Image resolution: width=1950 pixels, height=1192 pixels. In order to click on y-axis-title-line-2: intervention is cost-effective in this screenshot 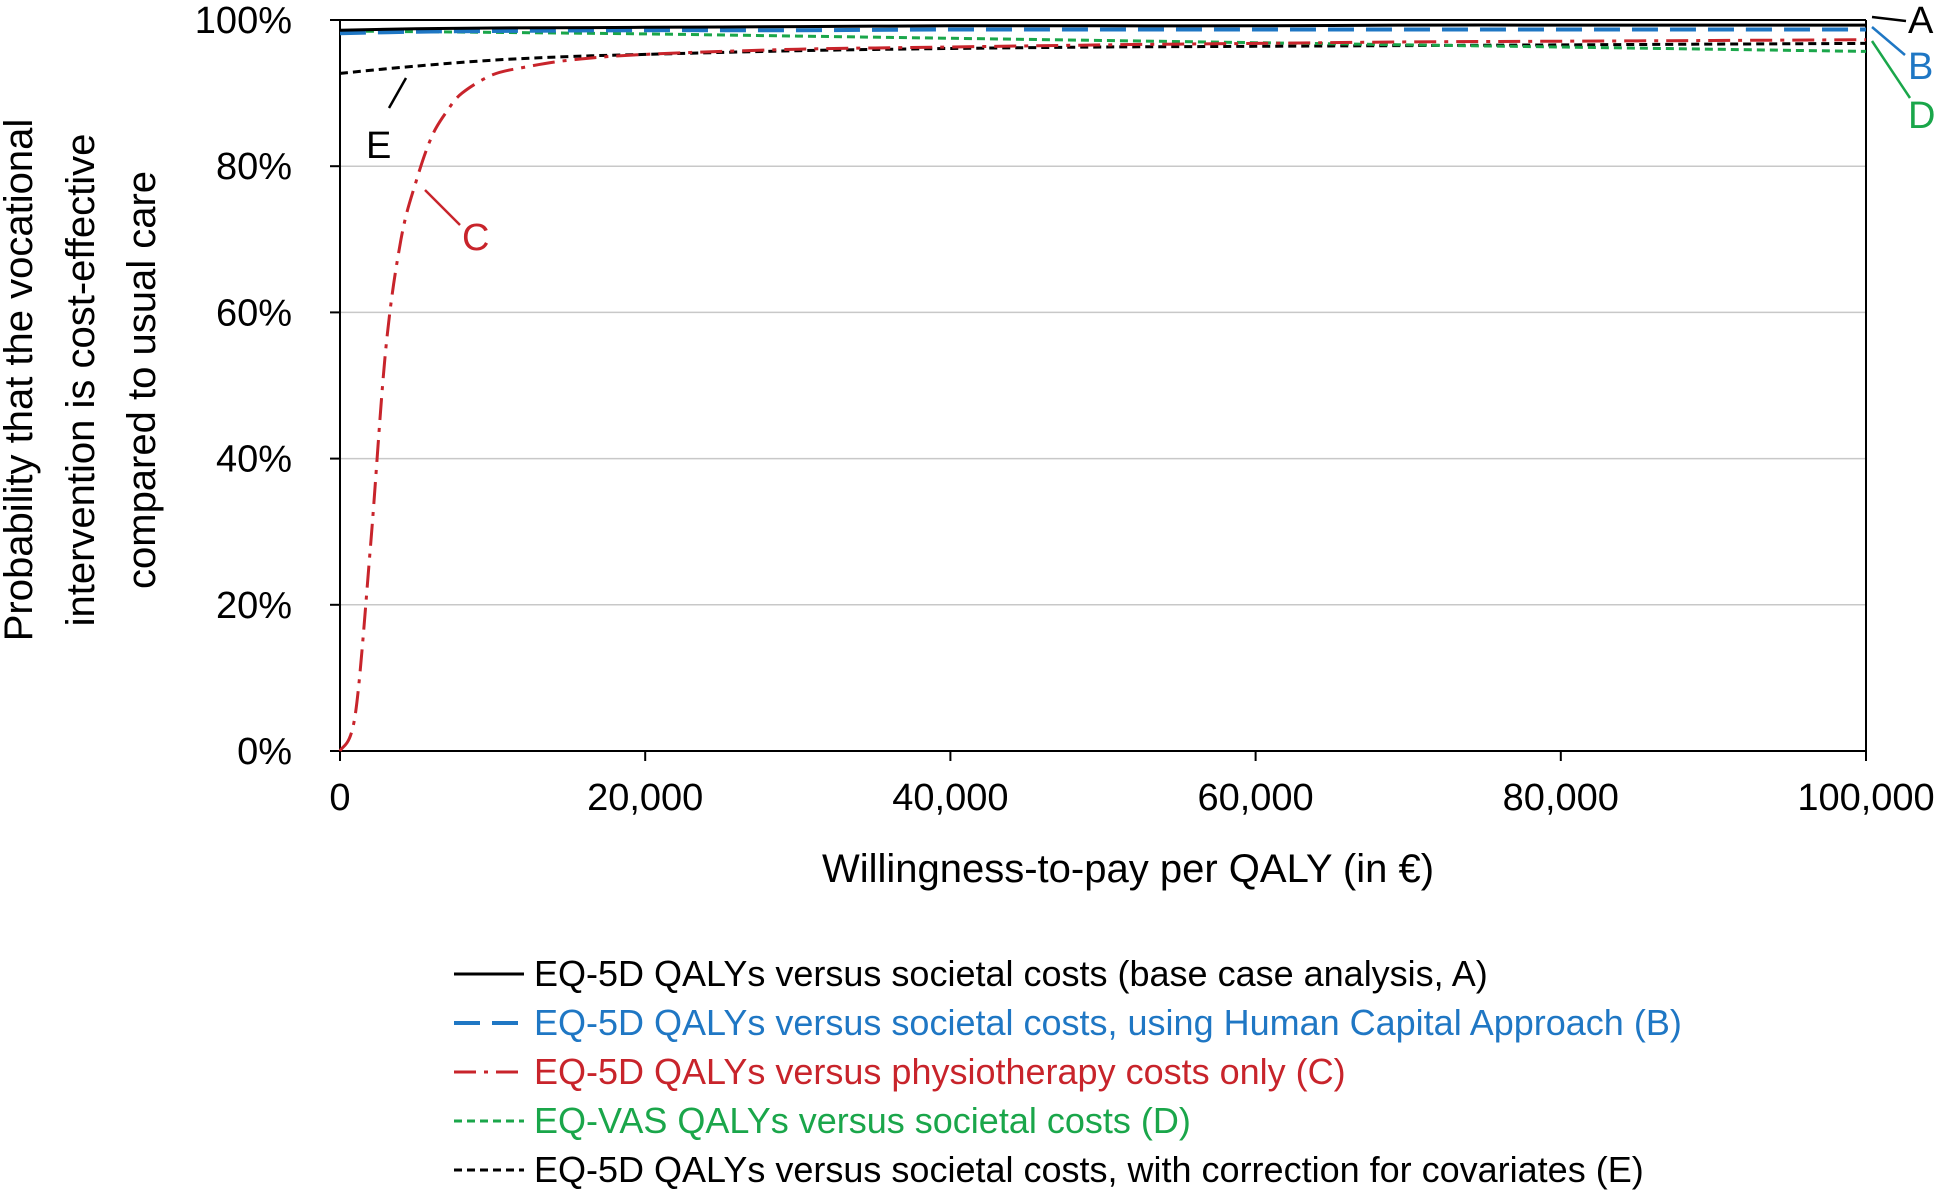, I will do `click(81, 380)`.